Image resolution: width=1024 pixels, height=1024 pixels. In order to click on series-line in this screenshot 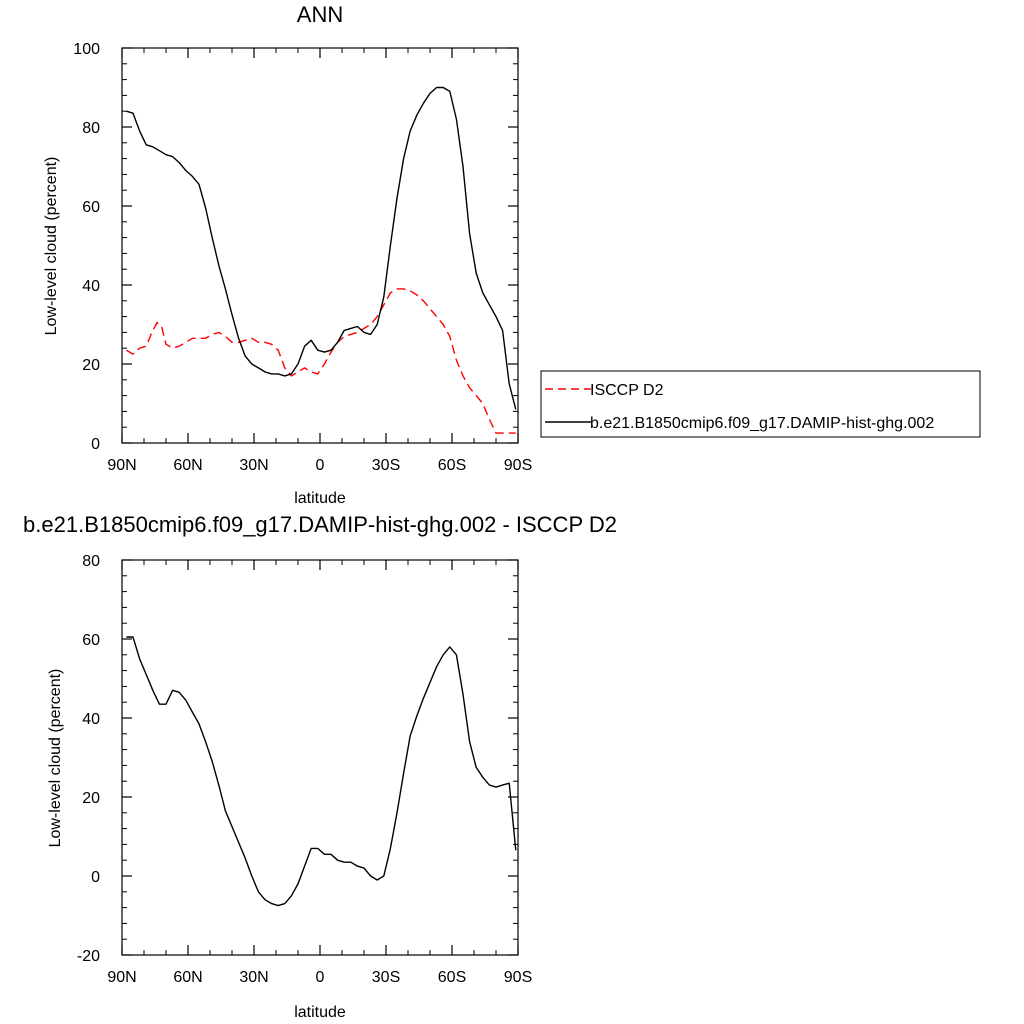, I will do `click(321, 771)`.